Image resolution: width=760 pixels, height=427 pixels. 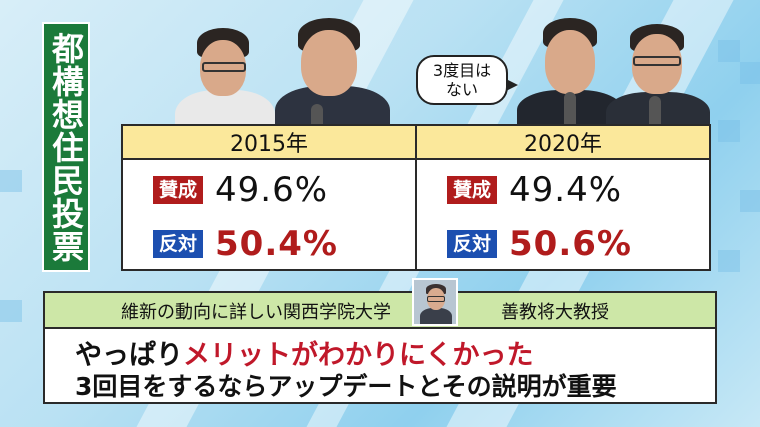 I want to click on quote-line-2: 3回目をするならアップデートとその説明が重要, so click(x=346, y=386).